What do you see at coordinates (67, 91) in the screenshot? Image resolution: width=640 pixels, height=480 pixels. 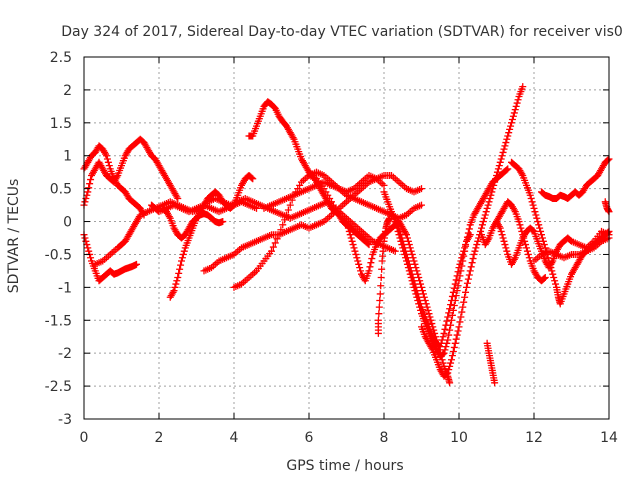 I see `y-tick-label: 2` at bounding box center [67, 91].